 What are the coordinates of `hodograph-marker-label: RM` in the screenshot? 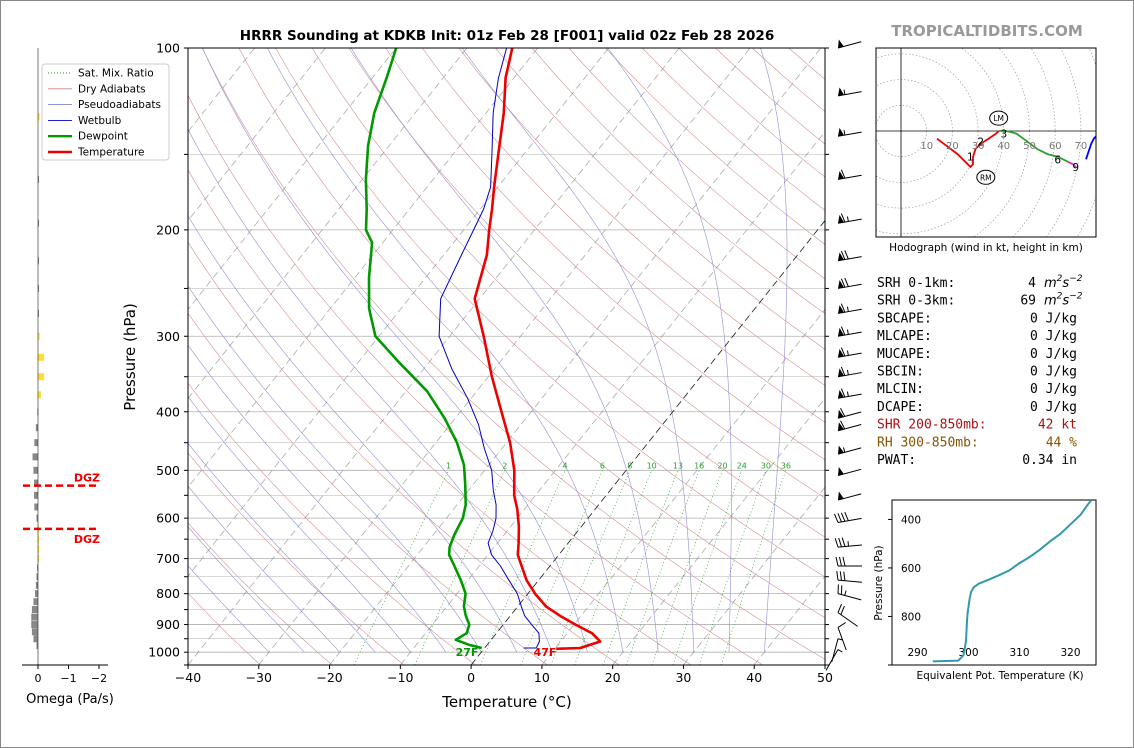 It's located at (986, 177).